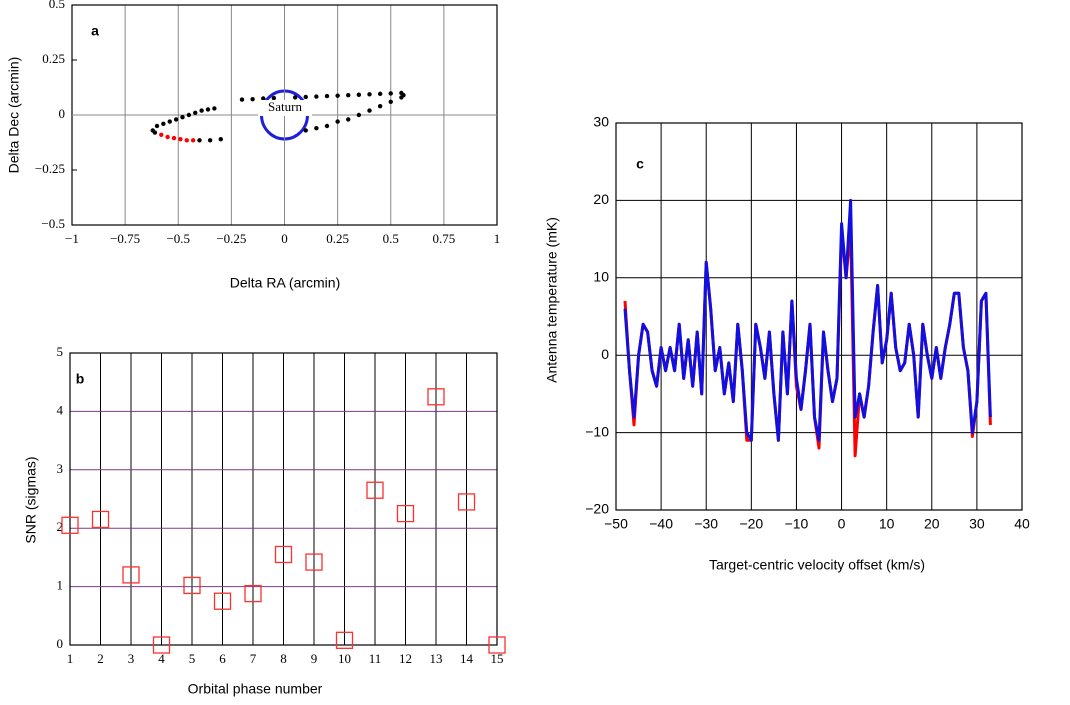  What do you see at coordinates (932, 524) in the screenshot?
I see `x-tick-label: 20` at bounding box center [932, 524].